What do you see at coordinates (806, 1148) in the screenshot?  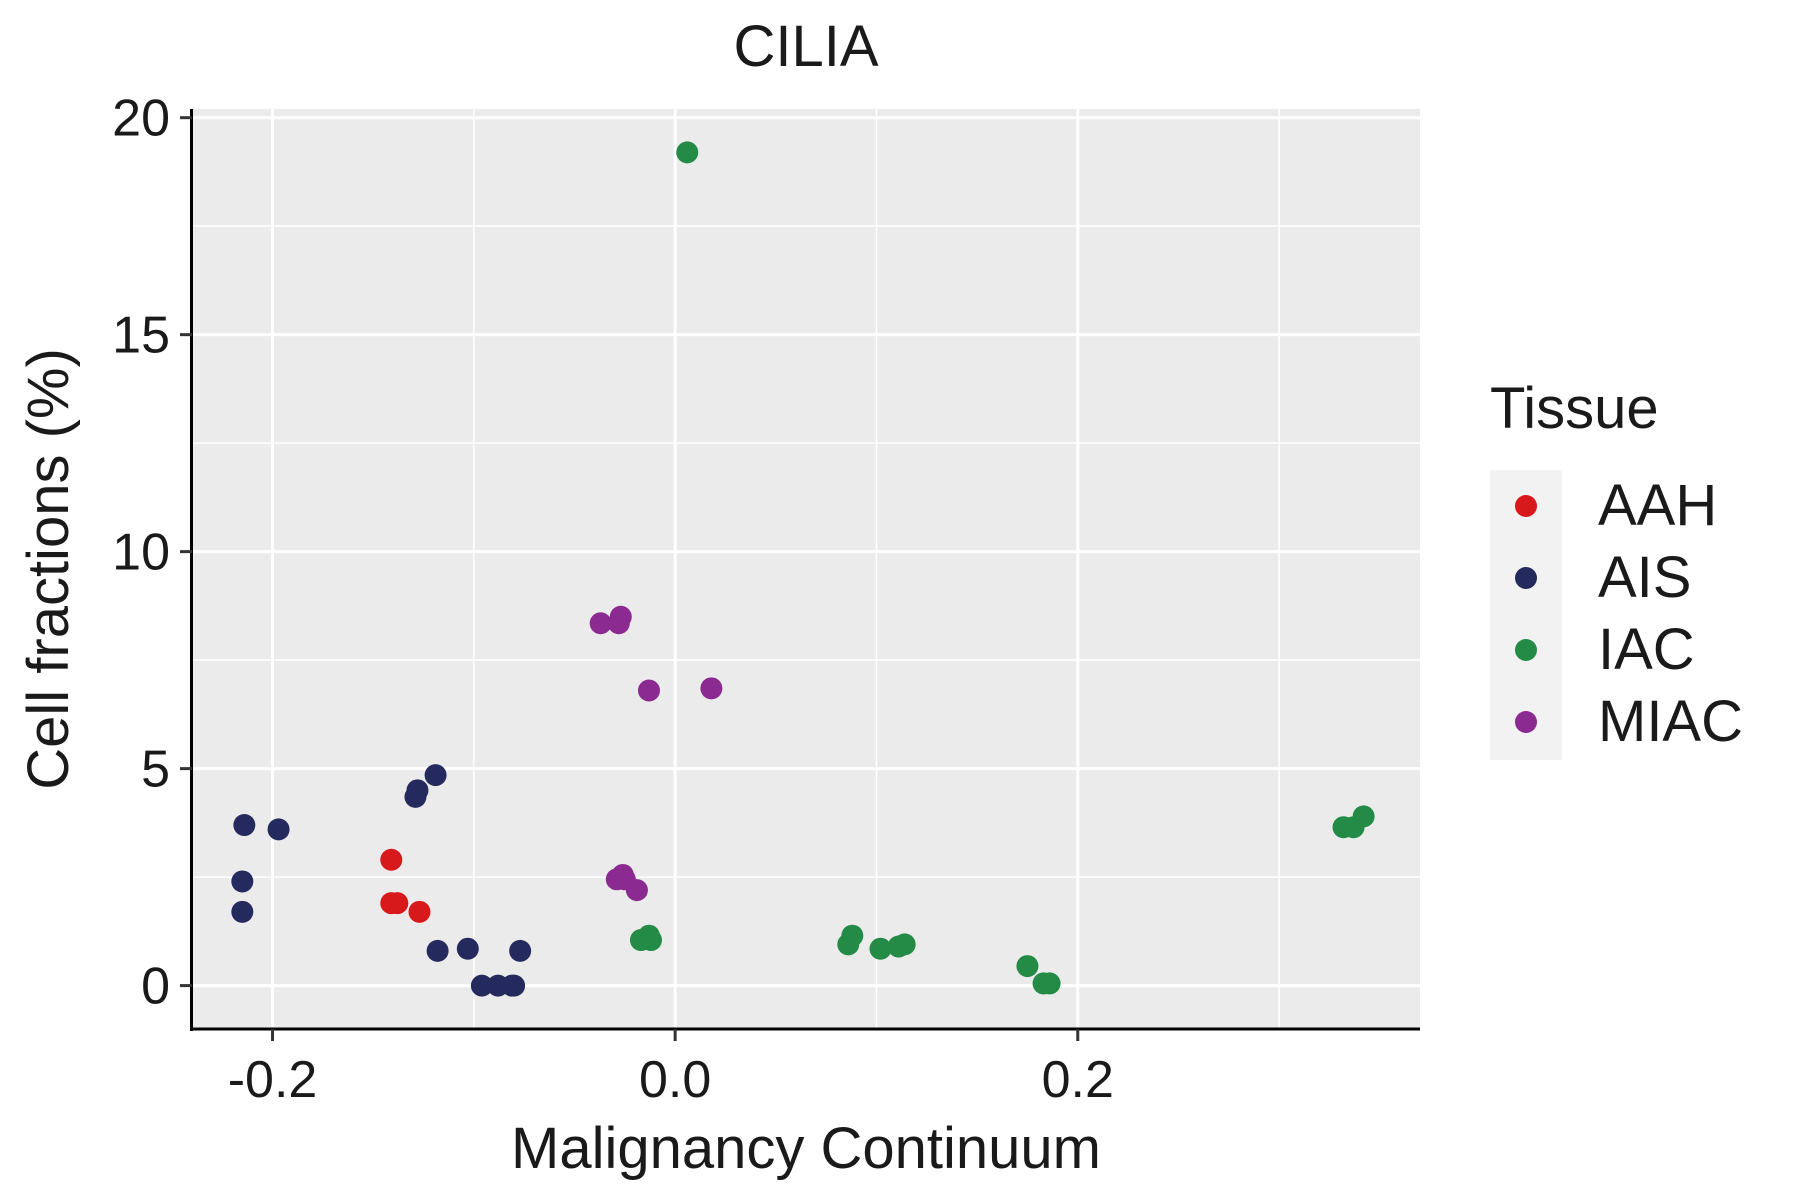 I see `x-axis-label: Malignancy Continuum` at bounding box center [806, 1148].